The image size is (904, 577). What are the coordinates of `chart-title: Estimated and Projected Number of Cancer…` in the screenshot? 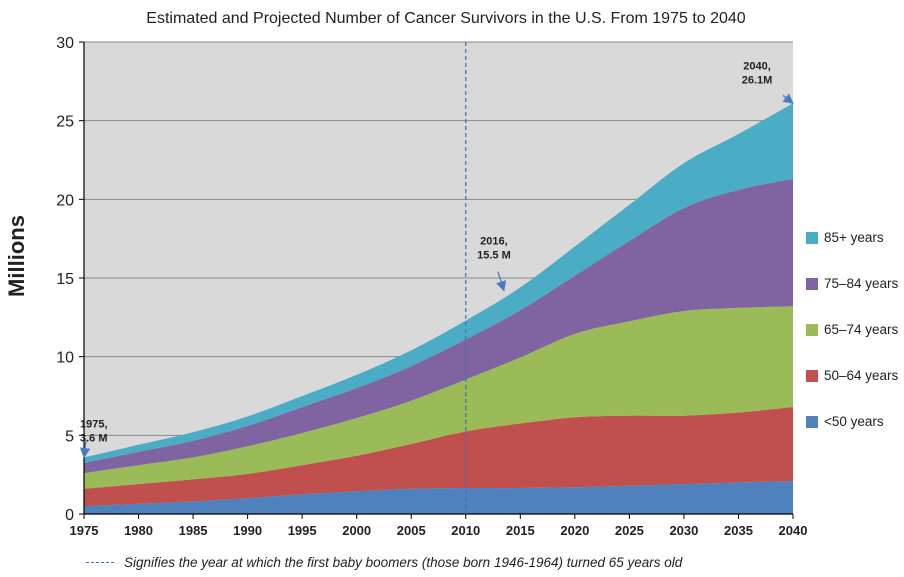 It's located at (446, 18).